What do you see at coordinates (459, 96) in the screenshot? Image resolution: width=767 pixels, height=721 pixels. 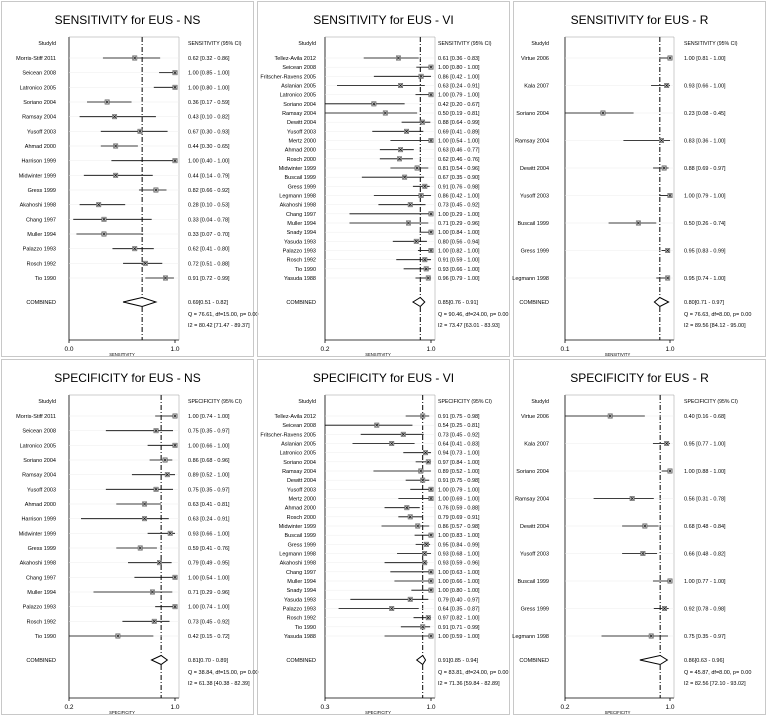 I see `study-ci: 1.00 [0.79 - 1.00]` at bounding box center [459, 96].